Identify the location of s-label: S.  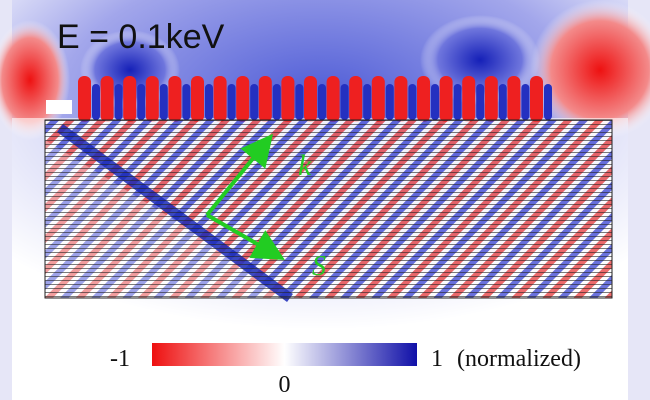
(319, 266).